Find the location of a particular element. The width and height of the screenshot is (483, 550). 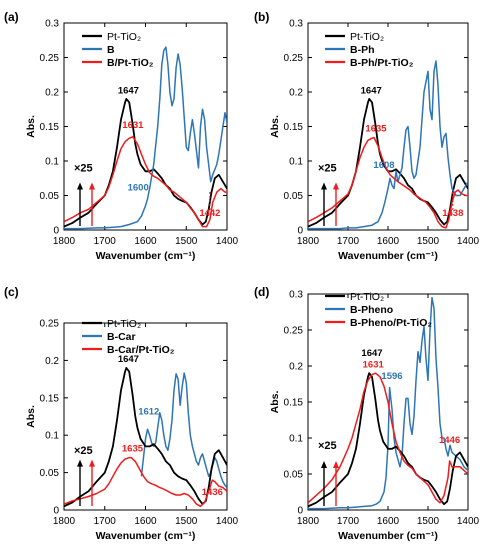

legend-label: B/Pt-TiO₂ is located at coordinates (130, 63).